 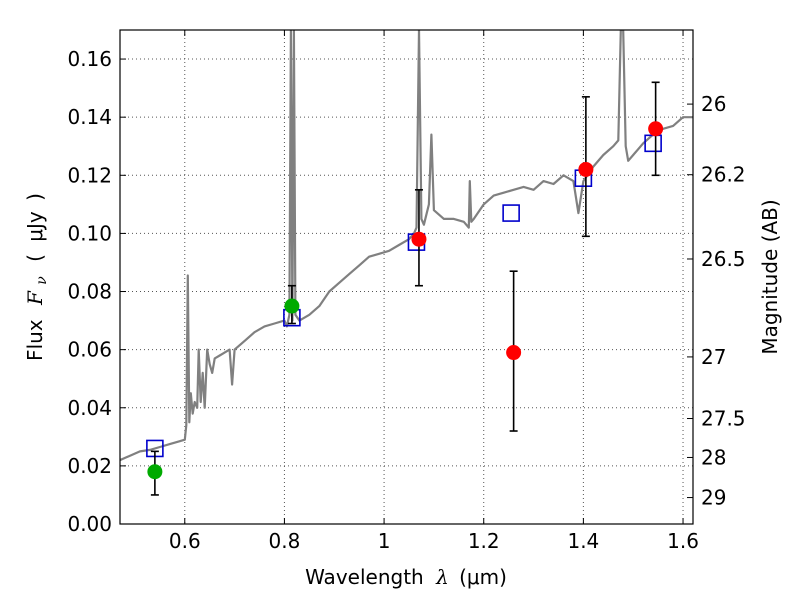 I want to click on x-tick-label: 1.2, so click(x=484, y=541).